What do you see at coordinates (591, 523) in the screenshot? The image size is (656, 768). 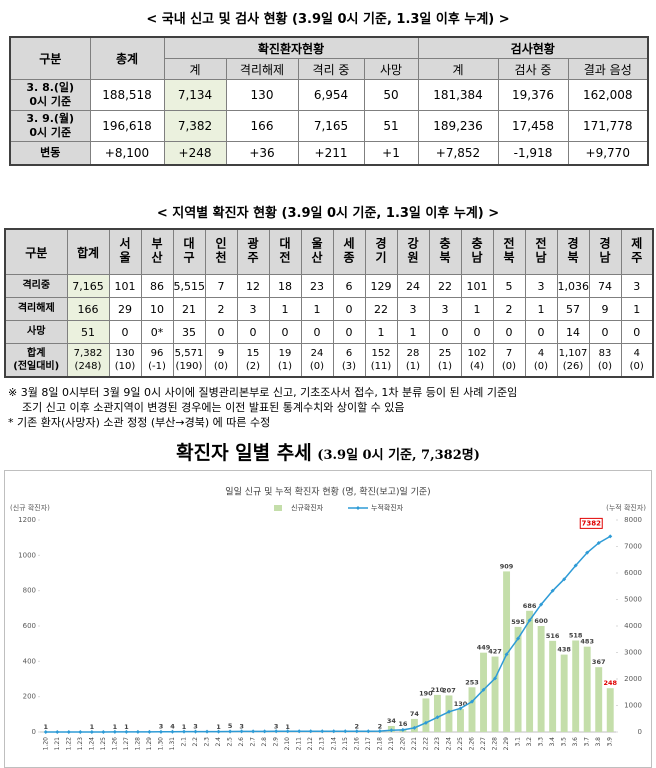 I see `data-label: 7382` at bounding box center [591, 523].